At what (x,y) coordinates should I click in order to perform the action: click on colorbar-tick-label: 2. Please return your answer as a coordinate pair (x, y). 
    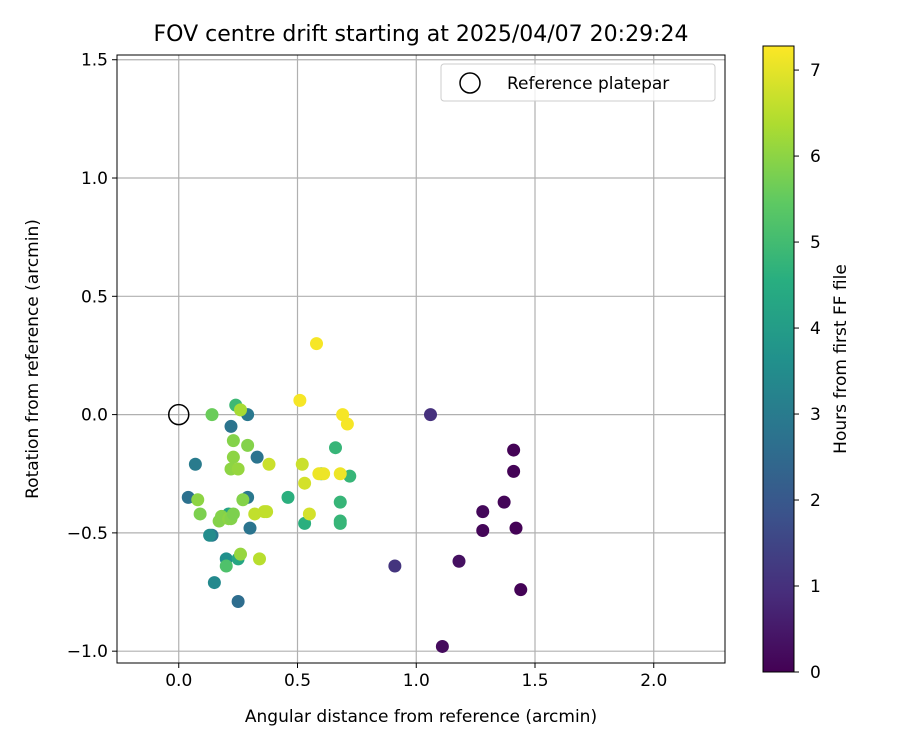
    Looking at the image, I should click on (815, 501).